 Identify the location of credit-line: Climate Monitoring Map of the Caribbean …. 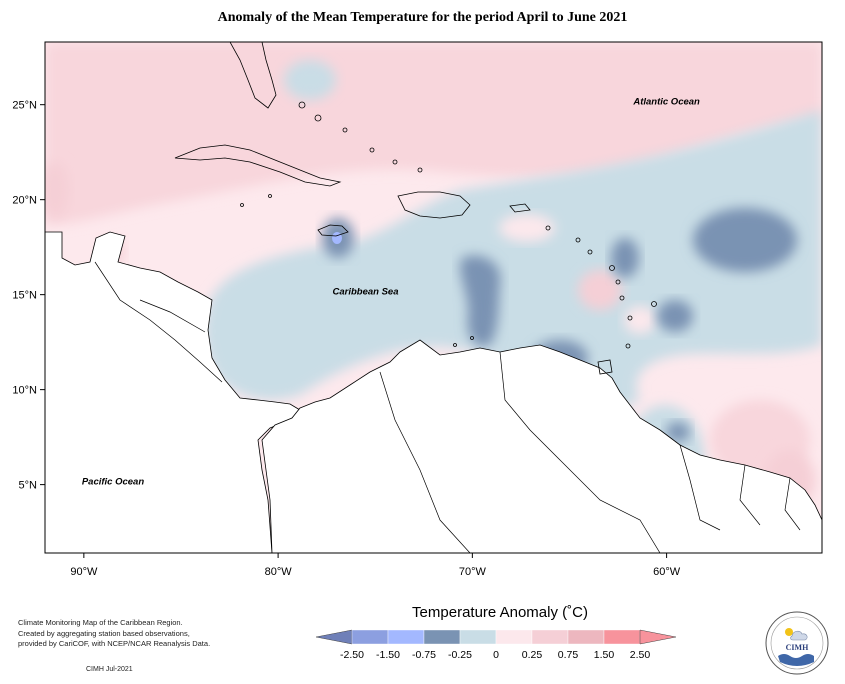
(100, 622).